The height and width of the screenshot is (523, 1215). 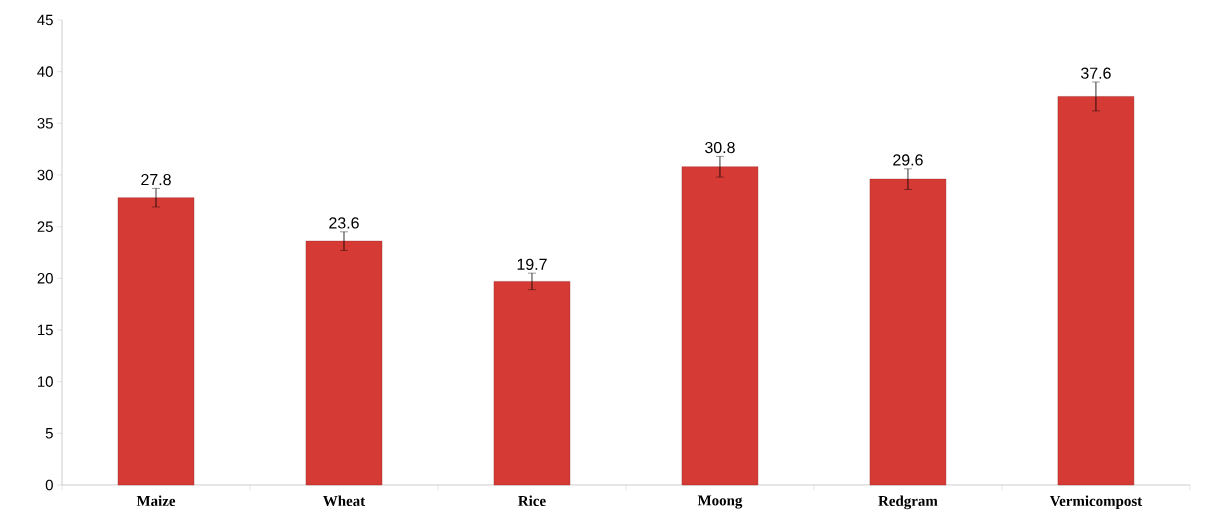 I want to click on data-label: 27.8, so click(x=156, y=179).